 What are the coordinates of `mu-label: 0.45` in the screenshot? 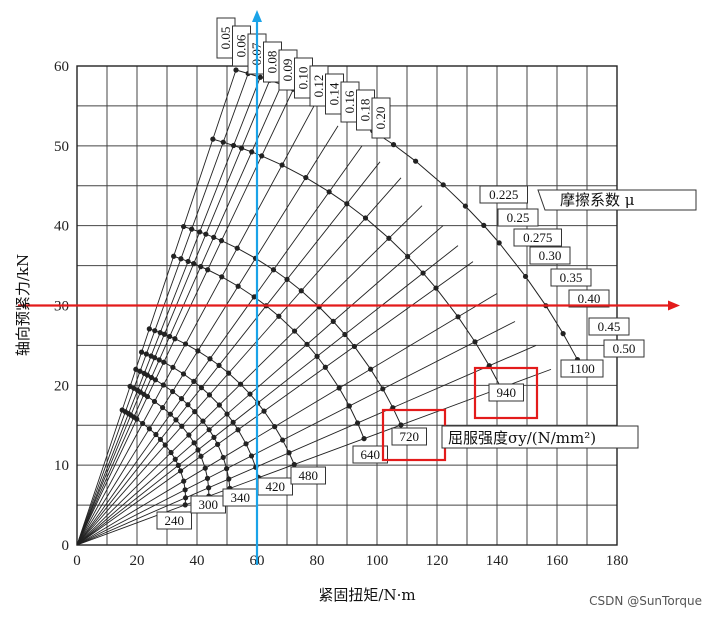 It's located at (609, 326).